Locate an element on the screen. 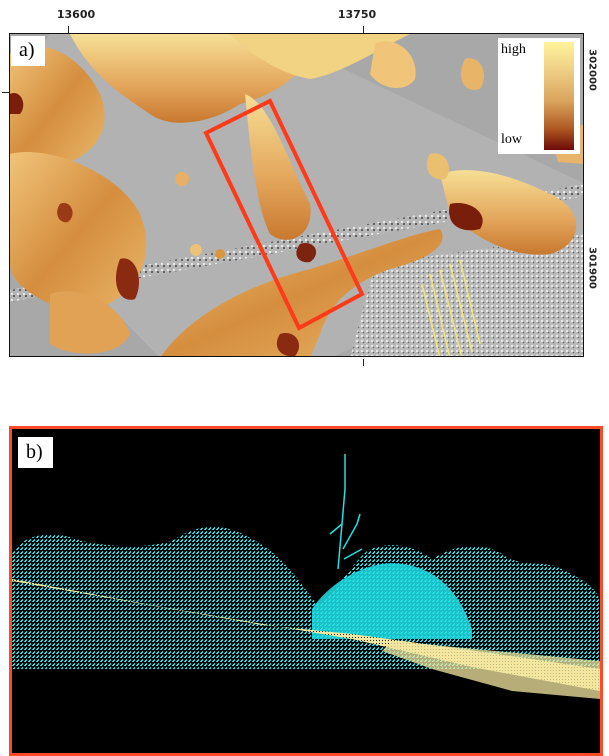  y-tick-mark is located at coordinates (5, 92).